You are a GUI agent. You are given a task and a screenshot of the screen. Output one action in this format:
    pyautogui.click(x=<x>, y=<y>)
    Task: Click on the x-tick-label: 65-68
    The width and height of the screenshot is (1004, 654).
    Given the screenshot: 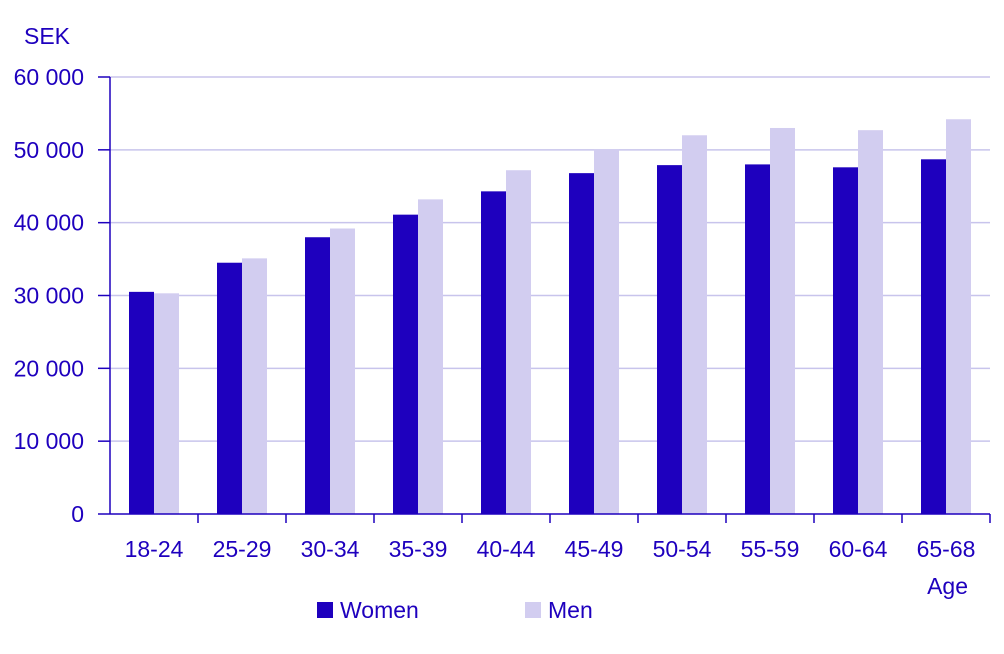 What is the action you would take?
    pyautogui.click(x=946, y=549)
    